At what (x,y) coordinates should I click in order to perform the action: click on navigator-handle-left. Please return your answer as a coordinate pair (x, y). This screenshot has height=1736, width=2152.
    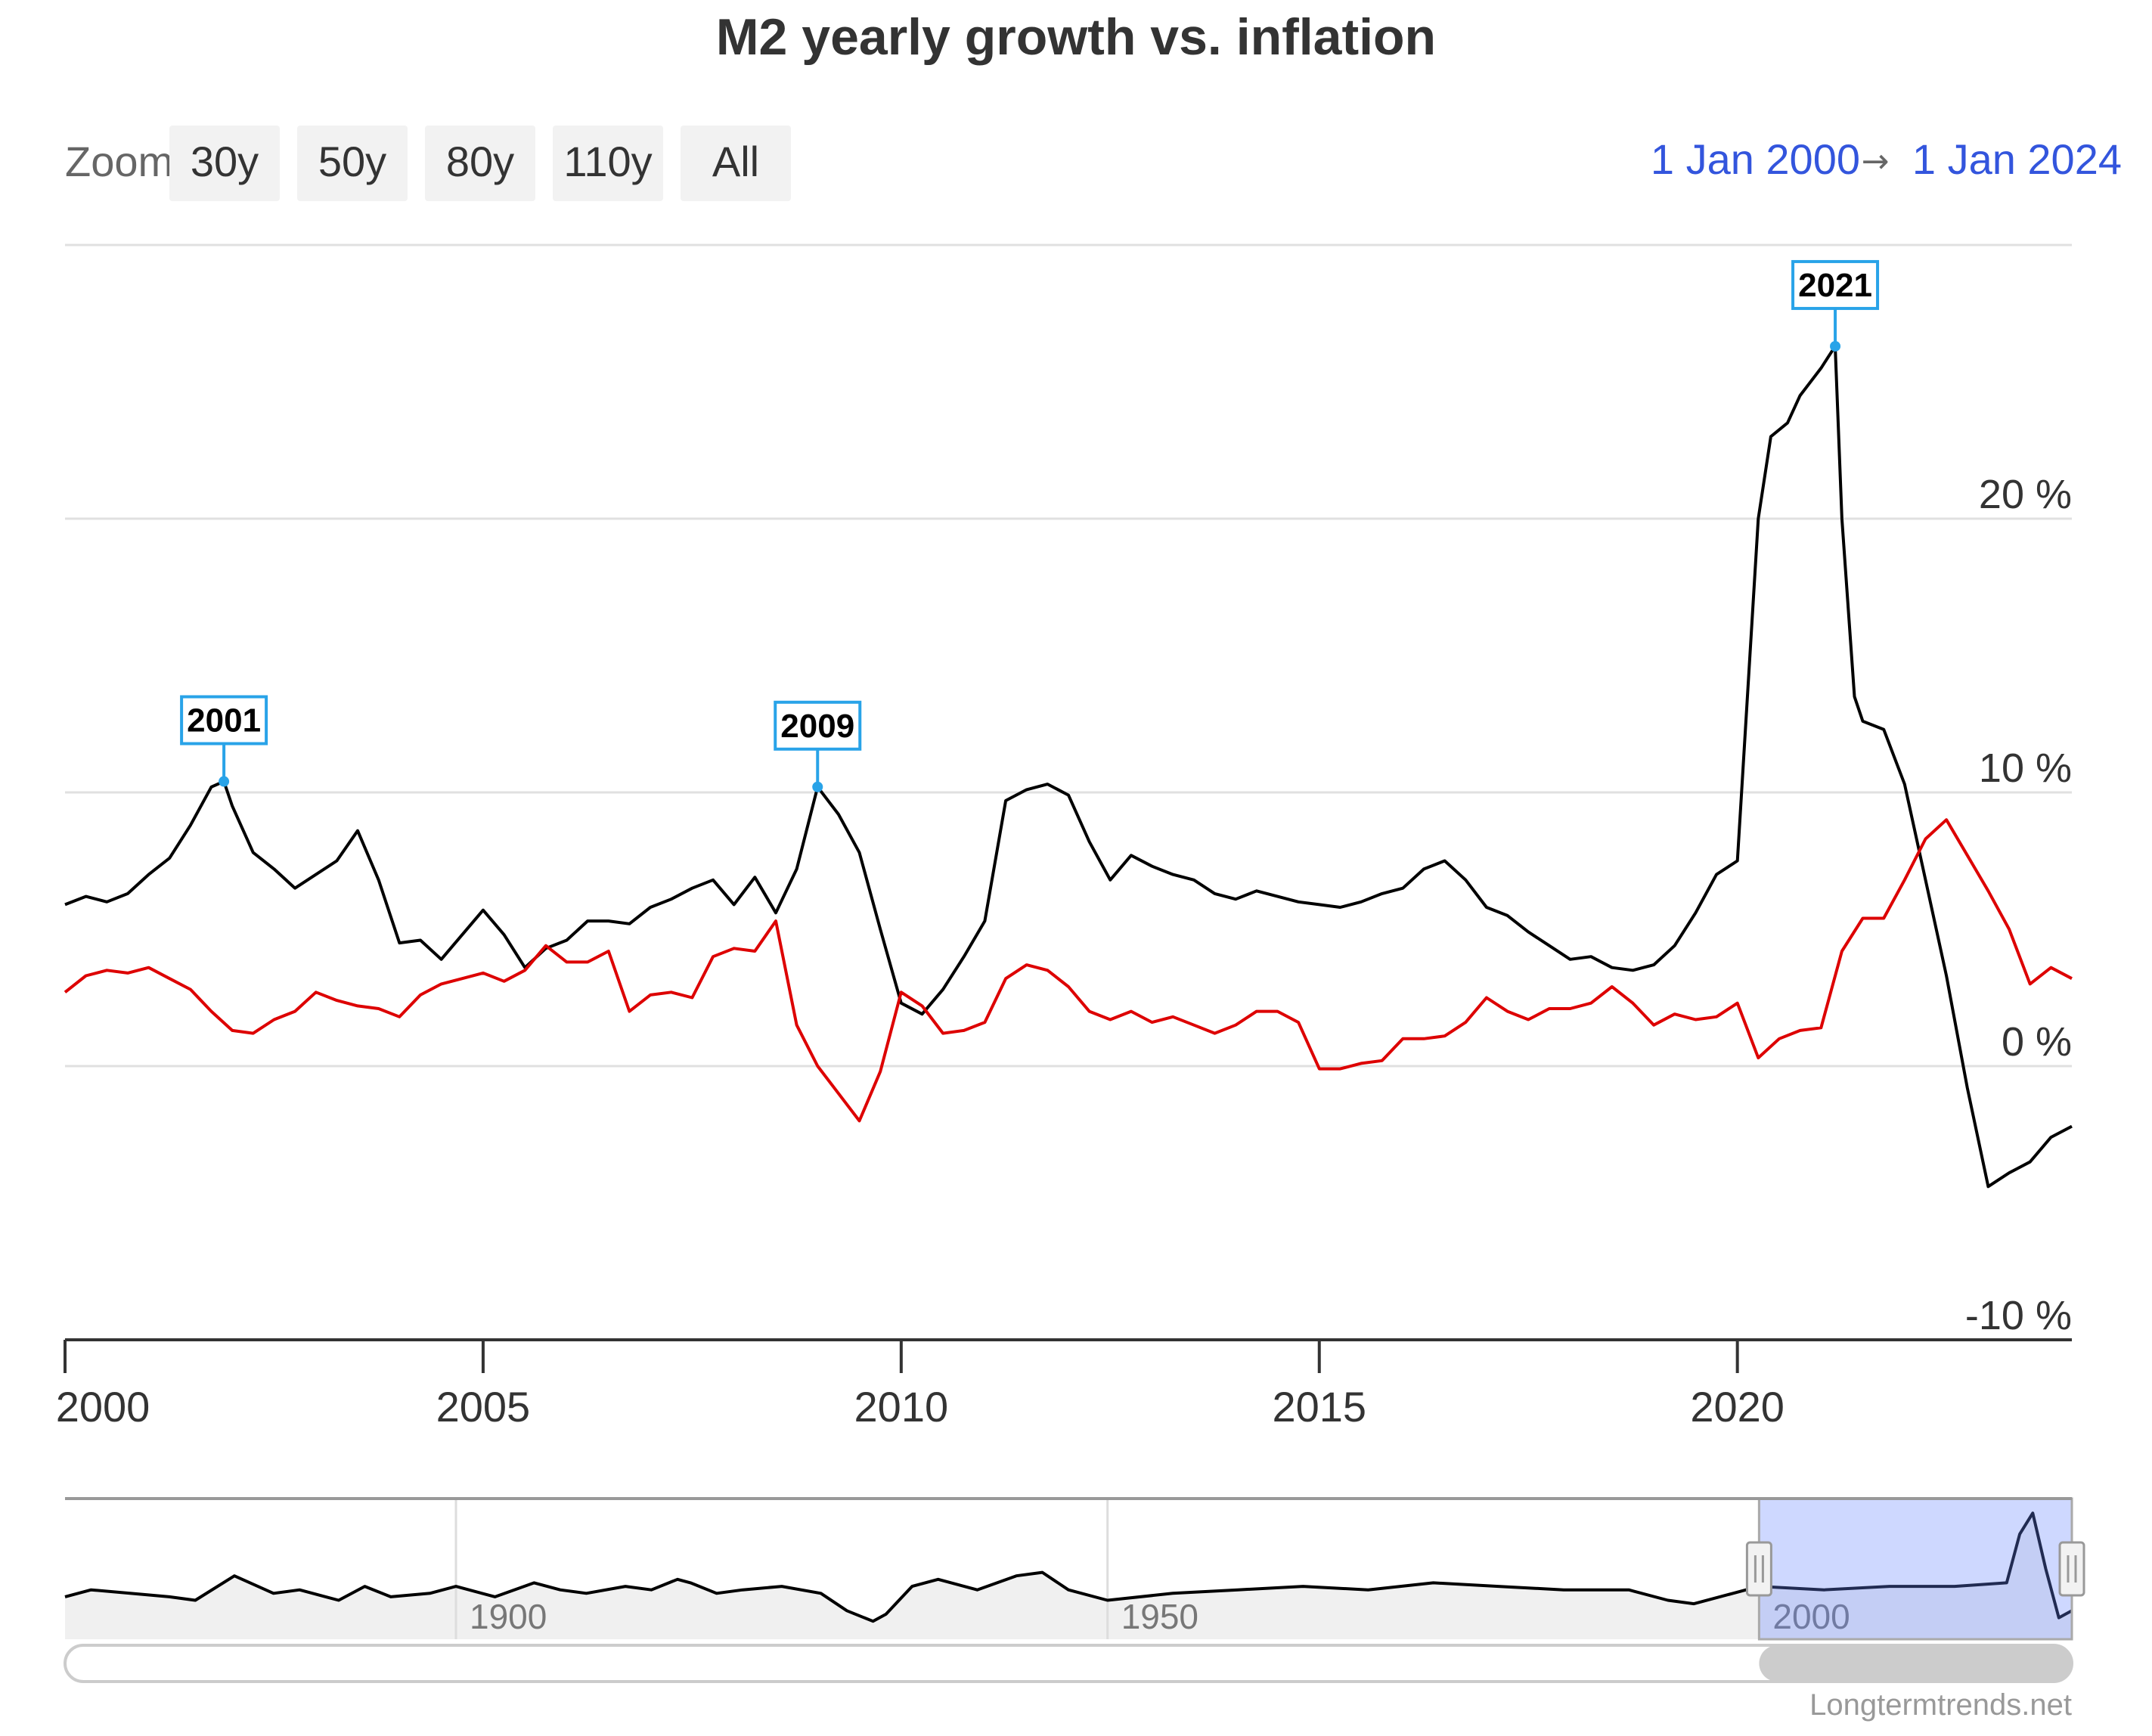
    Looking at the image, I should click on (1758, 1569).